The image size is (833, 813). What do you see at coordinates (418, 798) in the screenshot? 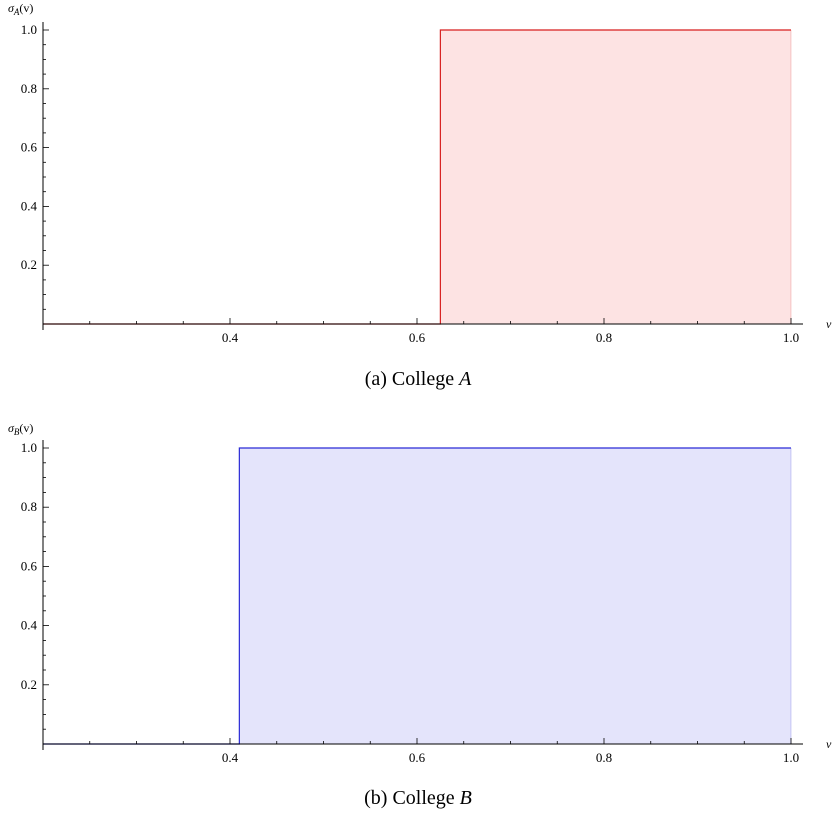
I see `caption: (b) College B` at bounding box center [418, 798].